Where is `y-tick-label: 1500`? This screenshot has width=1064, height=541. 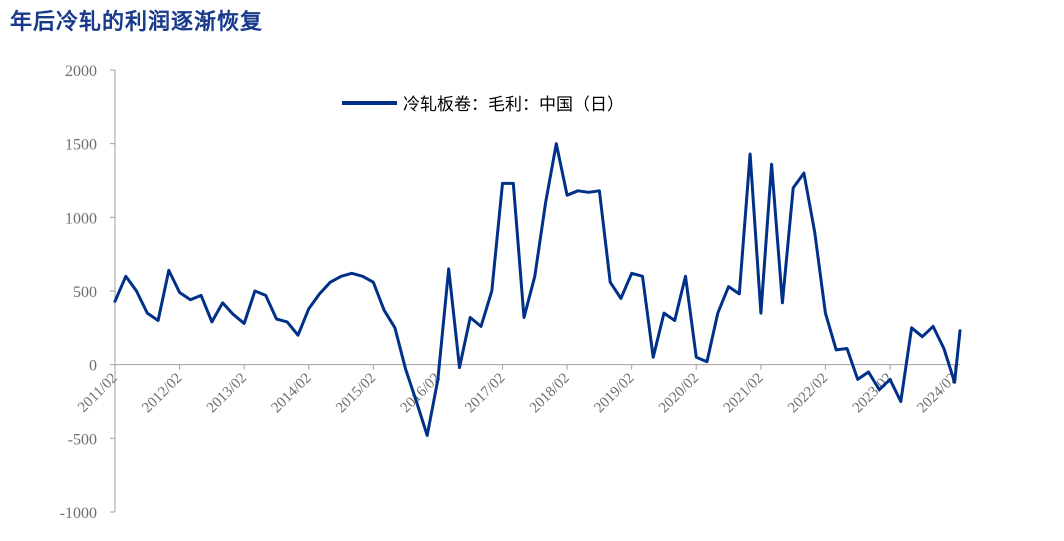
y-tick-label: 1500 is located at coordinates (81, 145).